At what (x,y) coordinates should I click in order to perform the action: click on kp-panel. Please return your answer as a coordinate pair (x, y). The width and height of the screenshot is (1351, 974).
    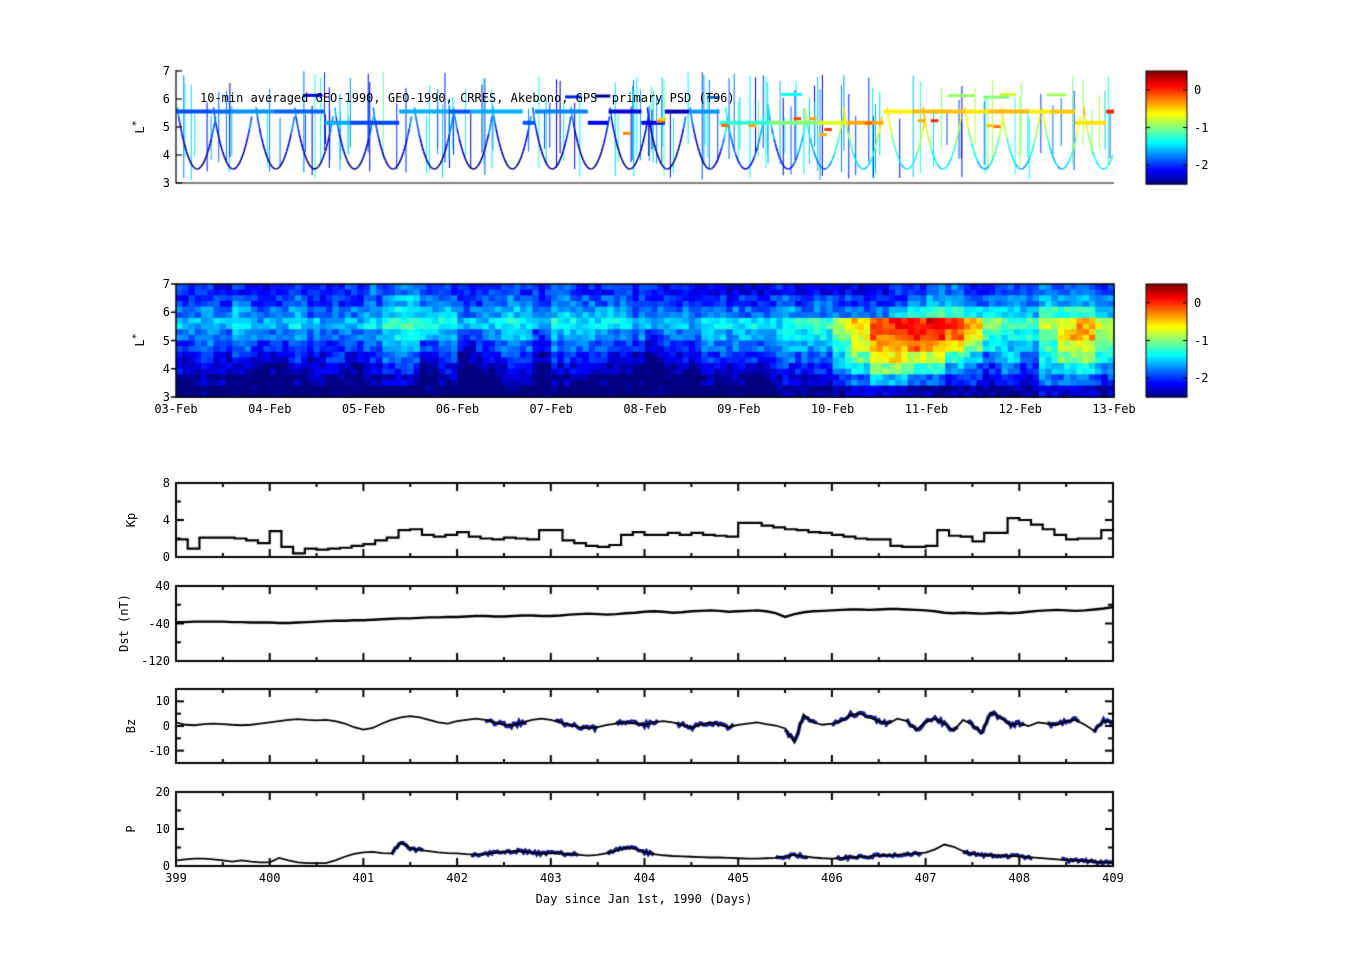
    Looking at the image, I should click on (644, 520).